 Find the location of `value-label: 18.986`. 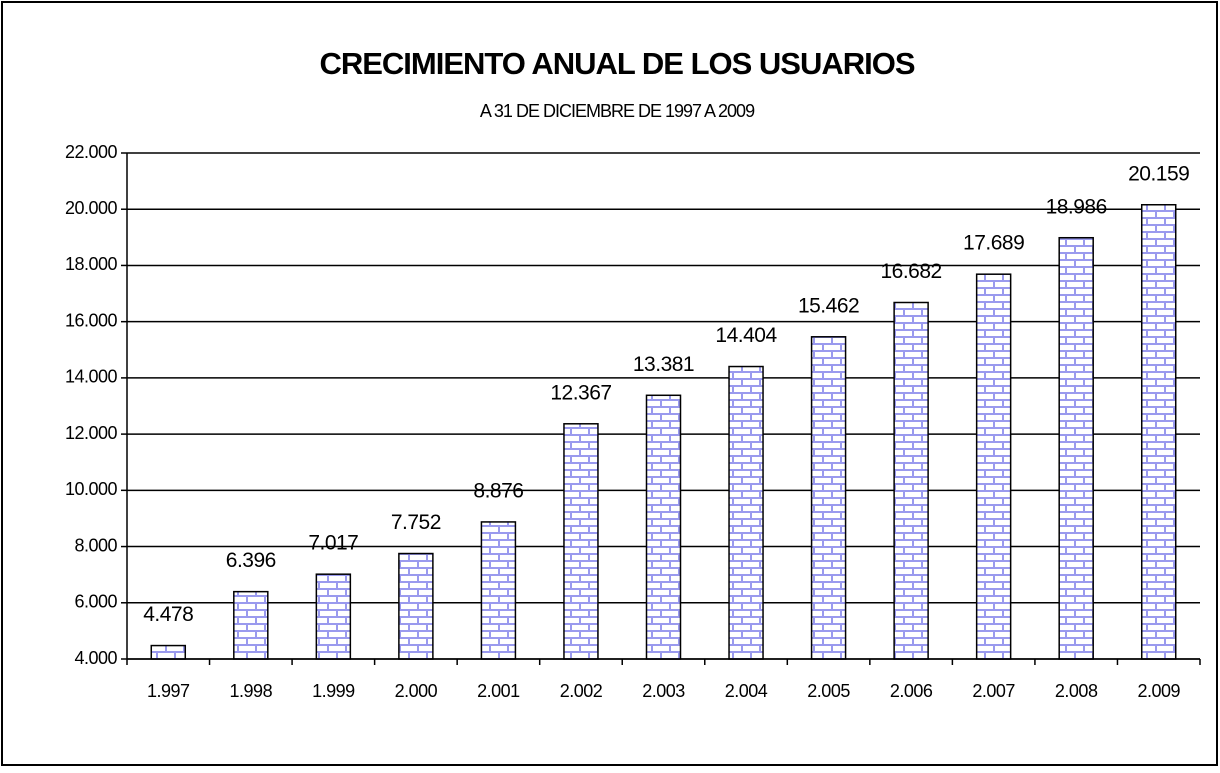

value-label: 18.986 is located at coordinates (1076, 206).